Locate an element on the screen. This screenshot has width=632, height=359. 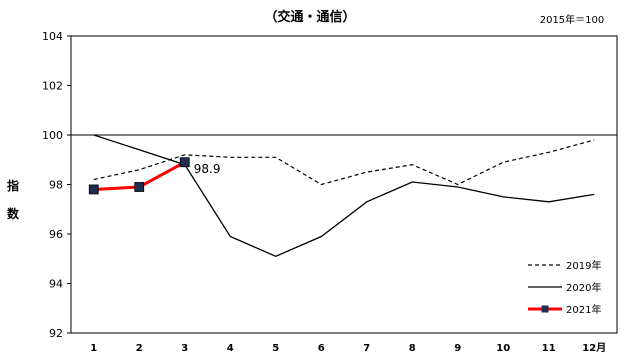
x-tick-label: 1 is located at coordinates (93, 348).